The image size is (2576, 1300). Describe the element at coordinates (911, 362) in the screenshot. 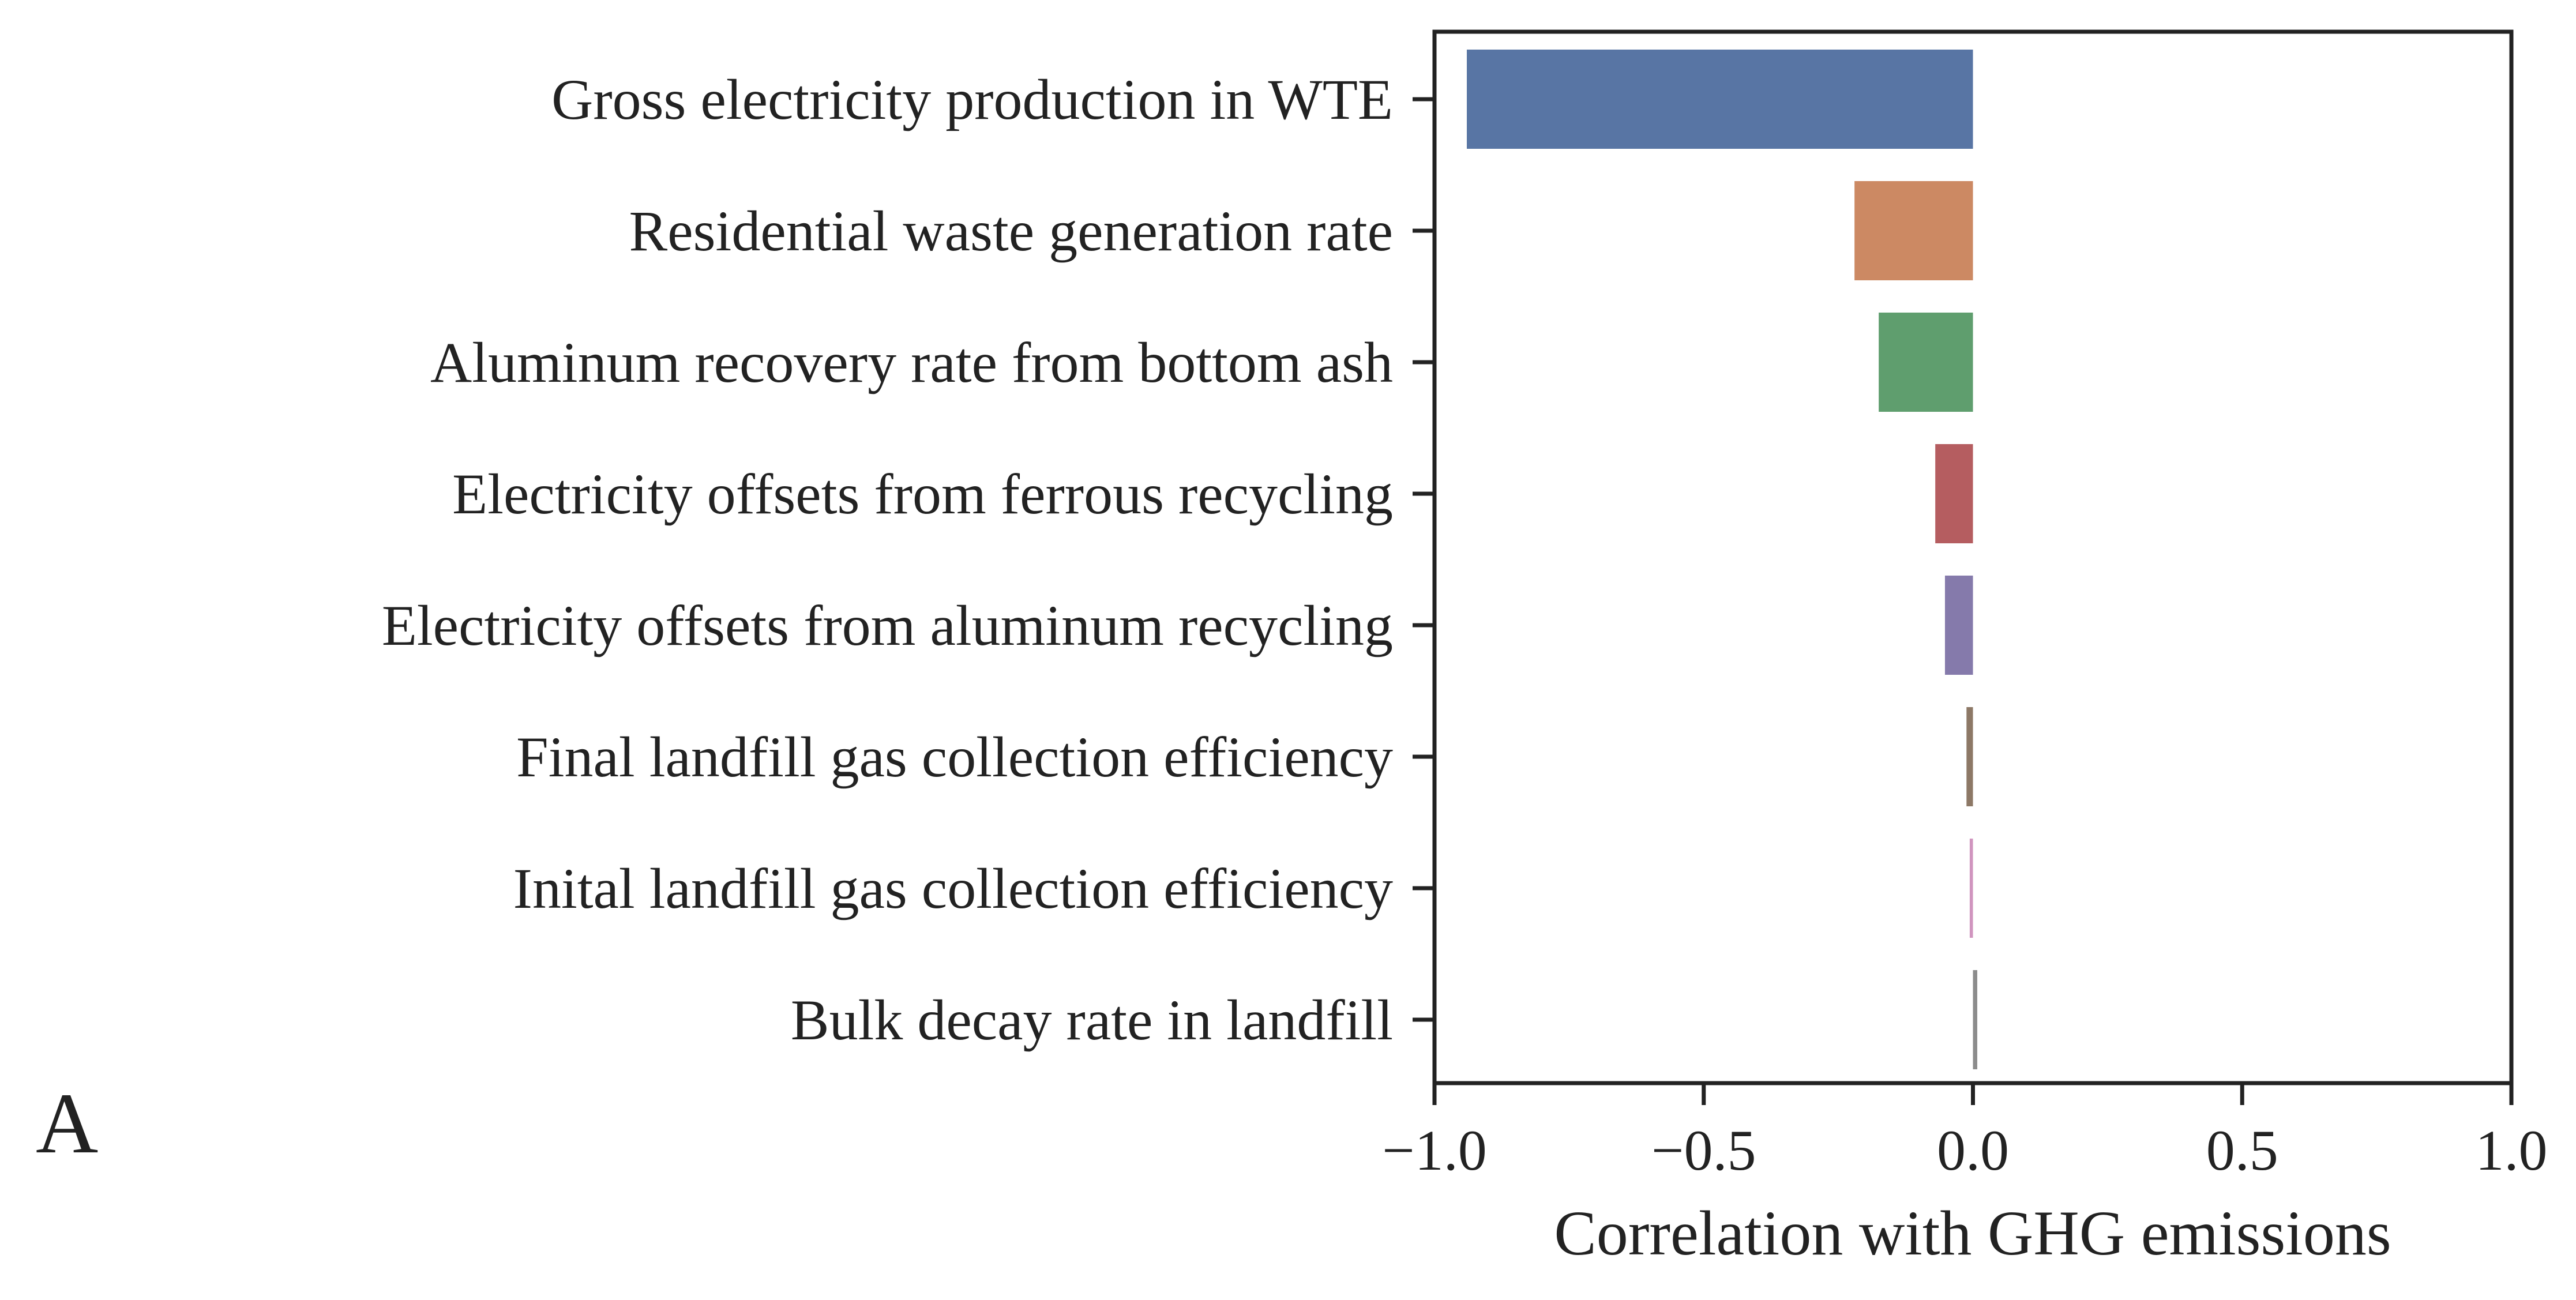

I see `category-label-2: Aluminum recovery rate from bottom ash` at that location.